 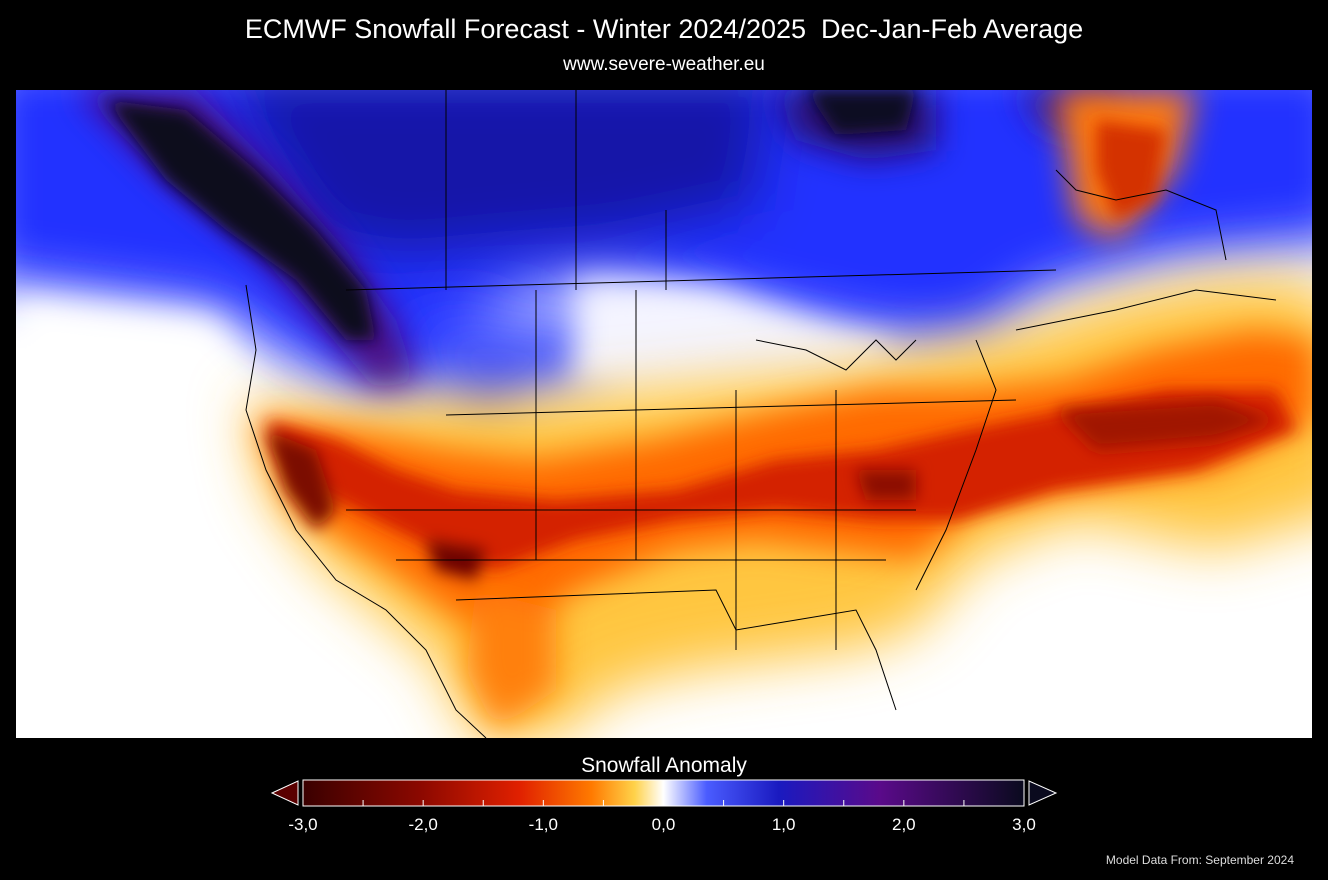 I want to click on legend-tick-label: 3,0, so click(x=1024, y=824).